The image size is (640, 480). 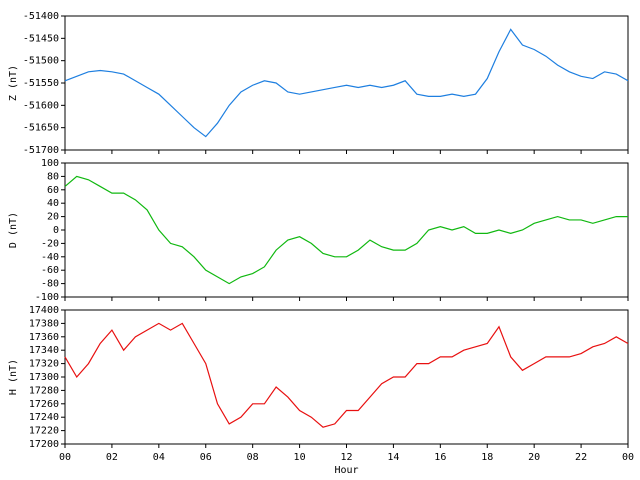 I want to click on y-axis-label: Z (nT), so click(x=13, y=83).